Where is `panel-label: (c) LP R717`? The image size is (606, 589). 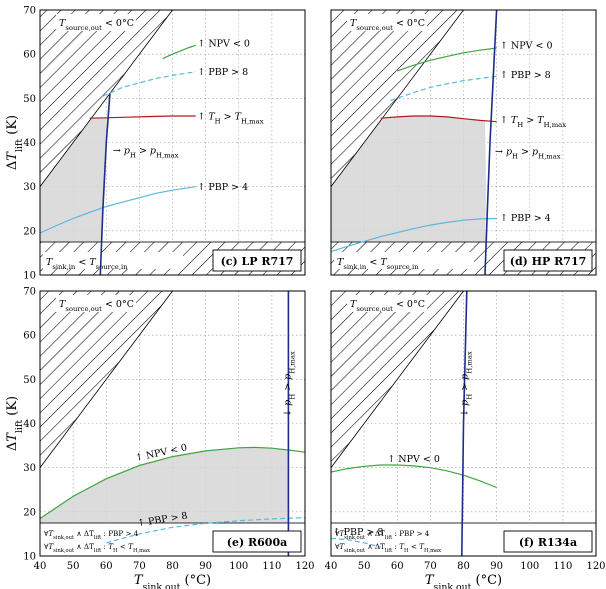
panel-label: (c) LP R717 is located at coordinates (257, 261).